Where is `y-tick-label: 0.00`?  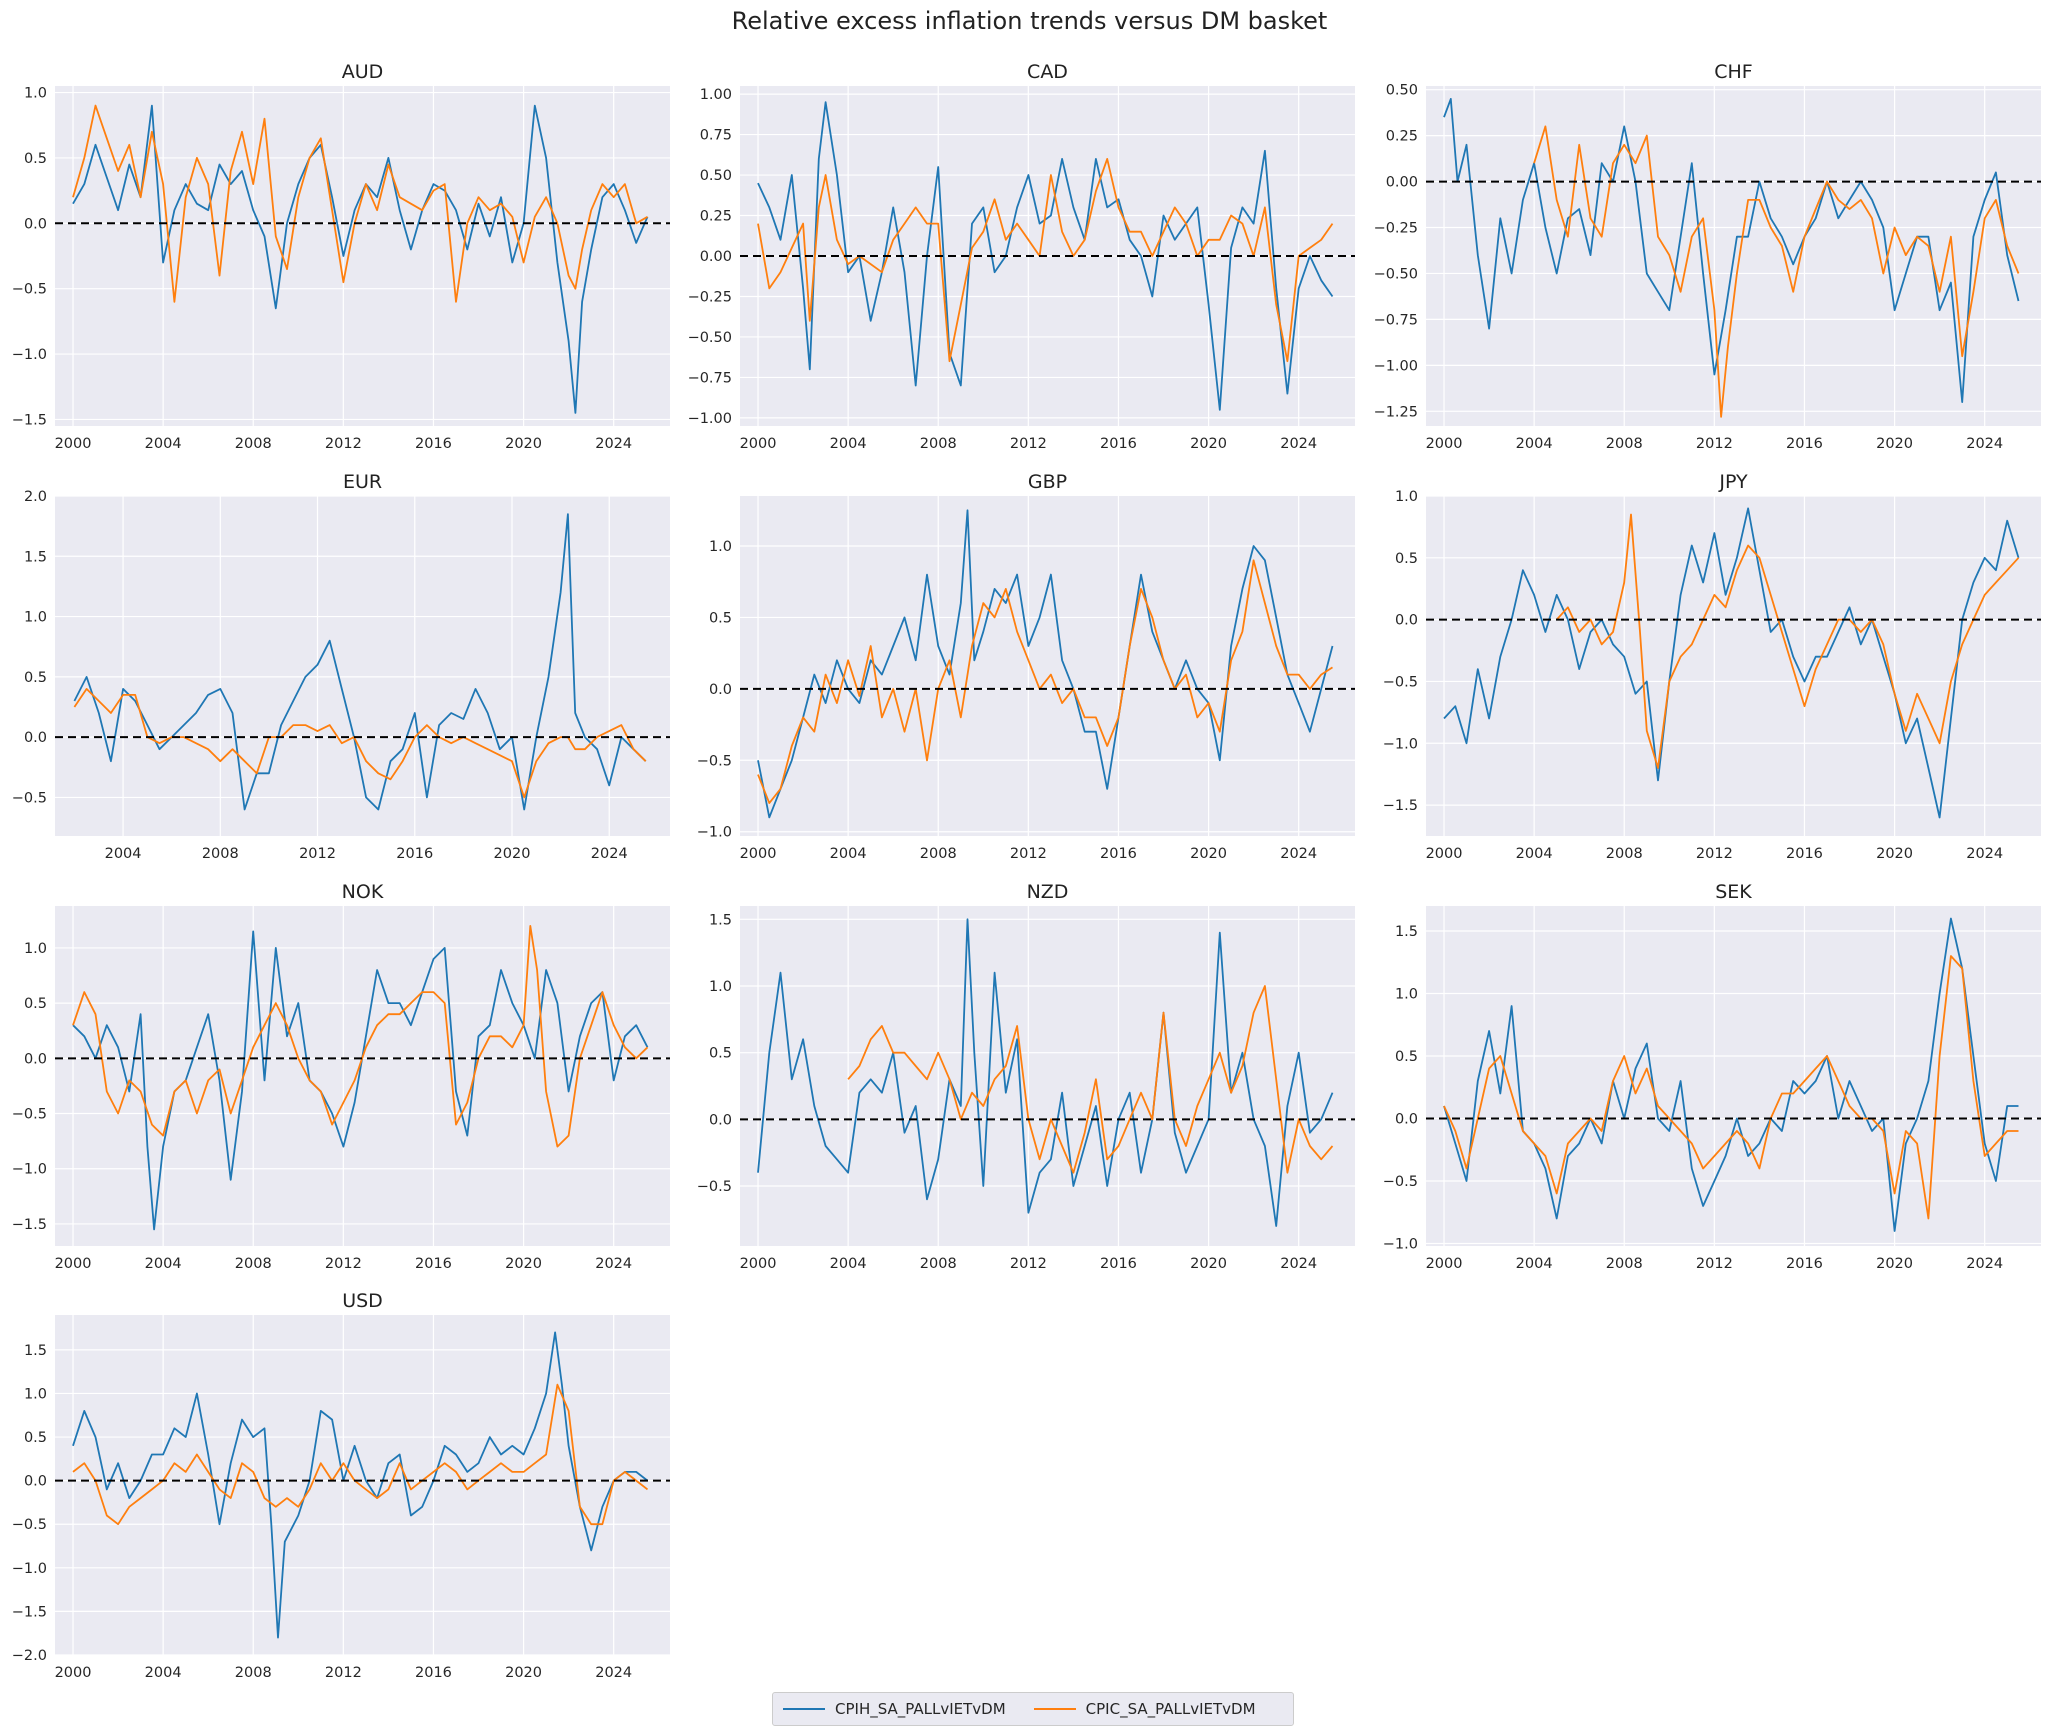 y-tick-label: 0.00 is located at coordinates (1402, 183).